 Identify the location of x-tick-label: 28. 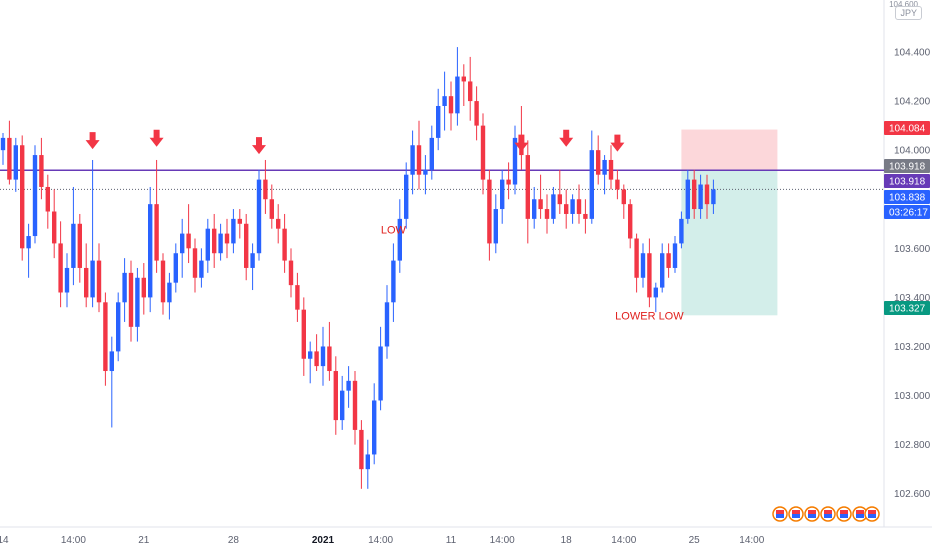
(234, 540).